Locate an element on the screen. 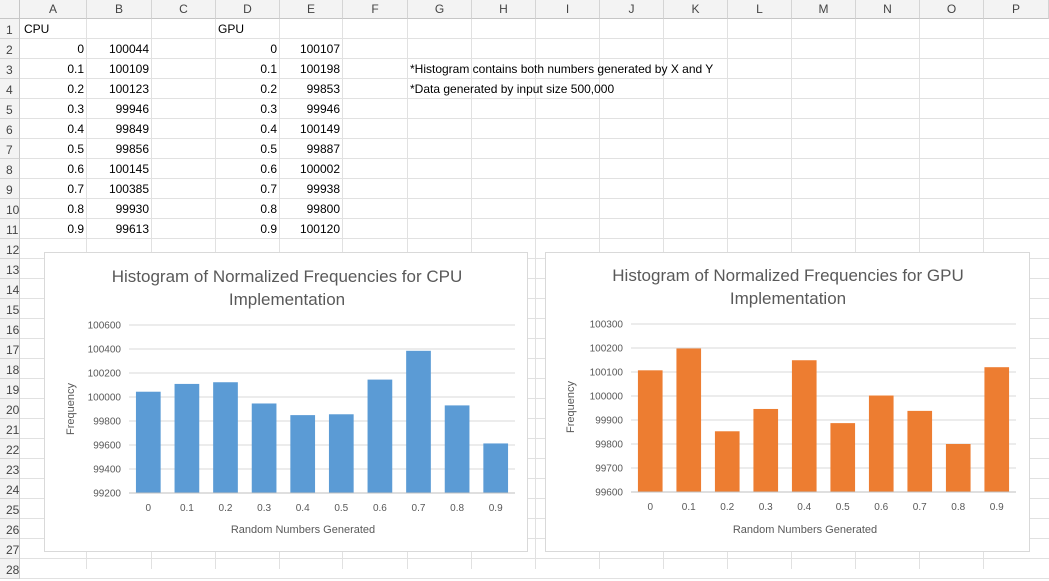 The width and height of the screenshot is (1049, 581). column-header: F is located at coordinates (375, 9).